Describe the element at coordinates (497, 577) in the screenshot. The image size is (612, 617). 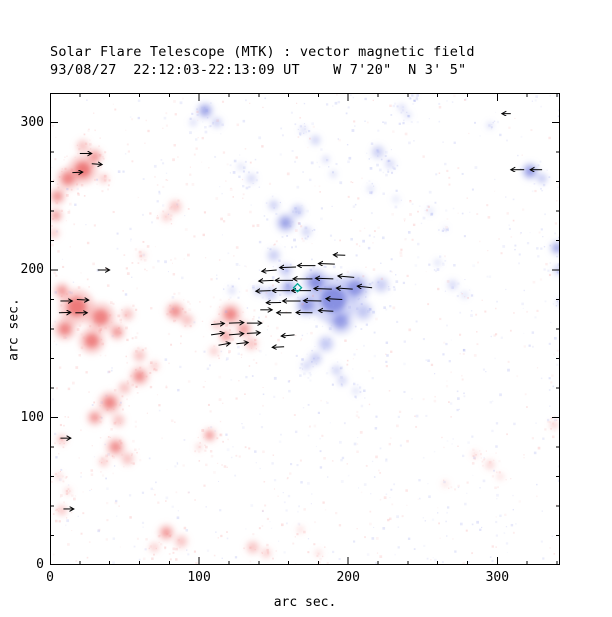
I see `x-tick-label: 300` at that location.